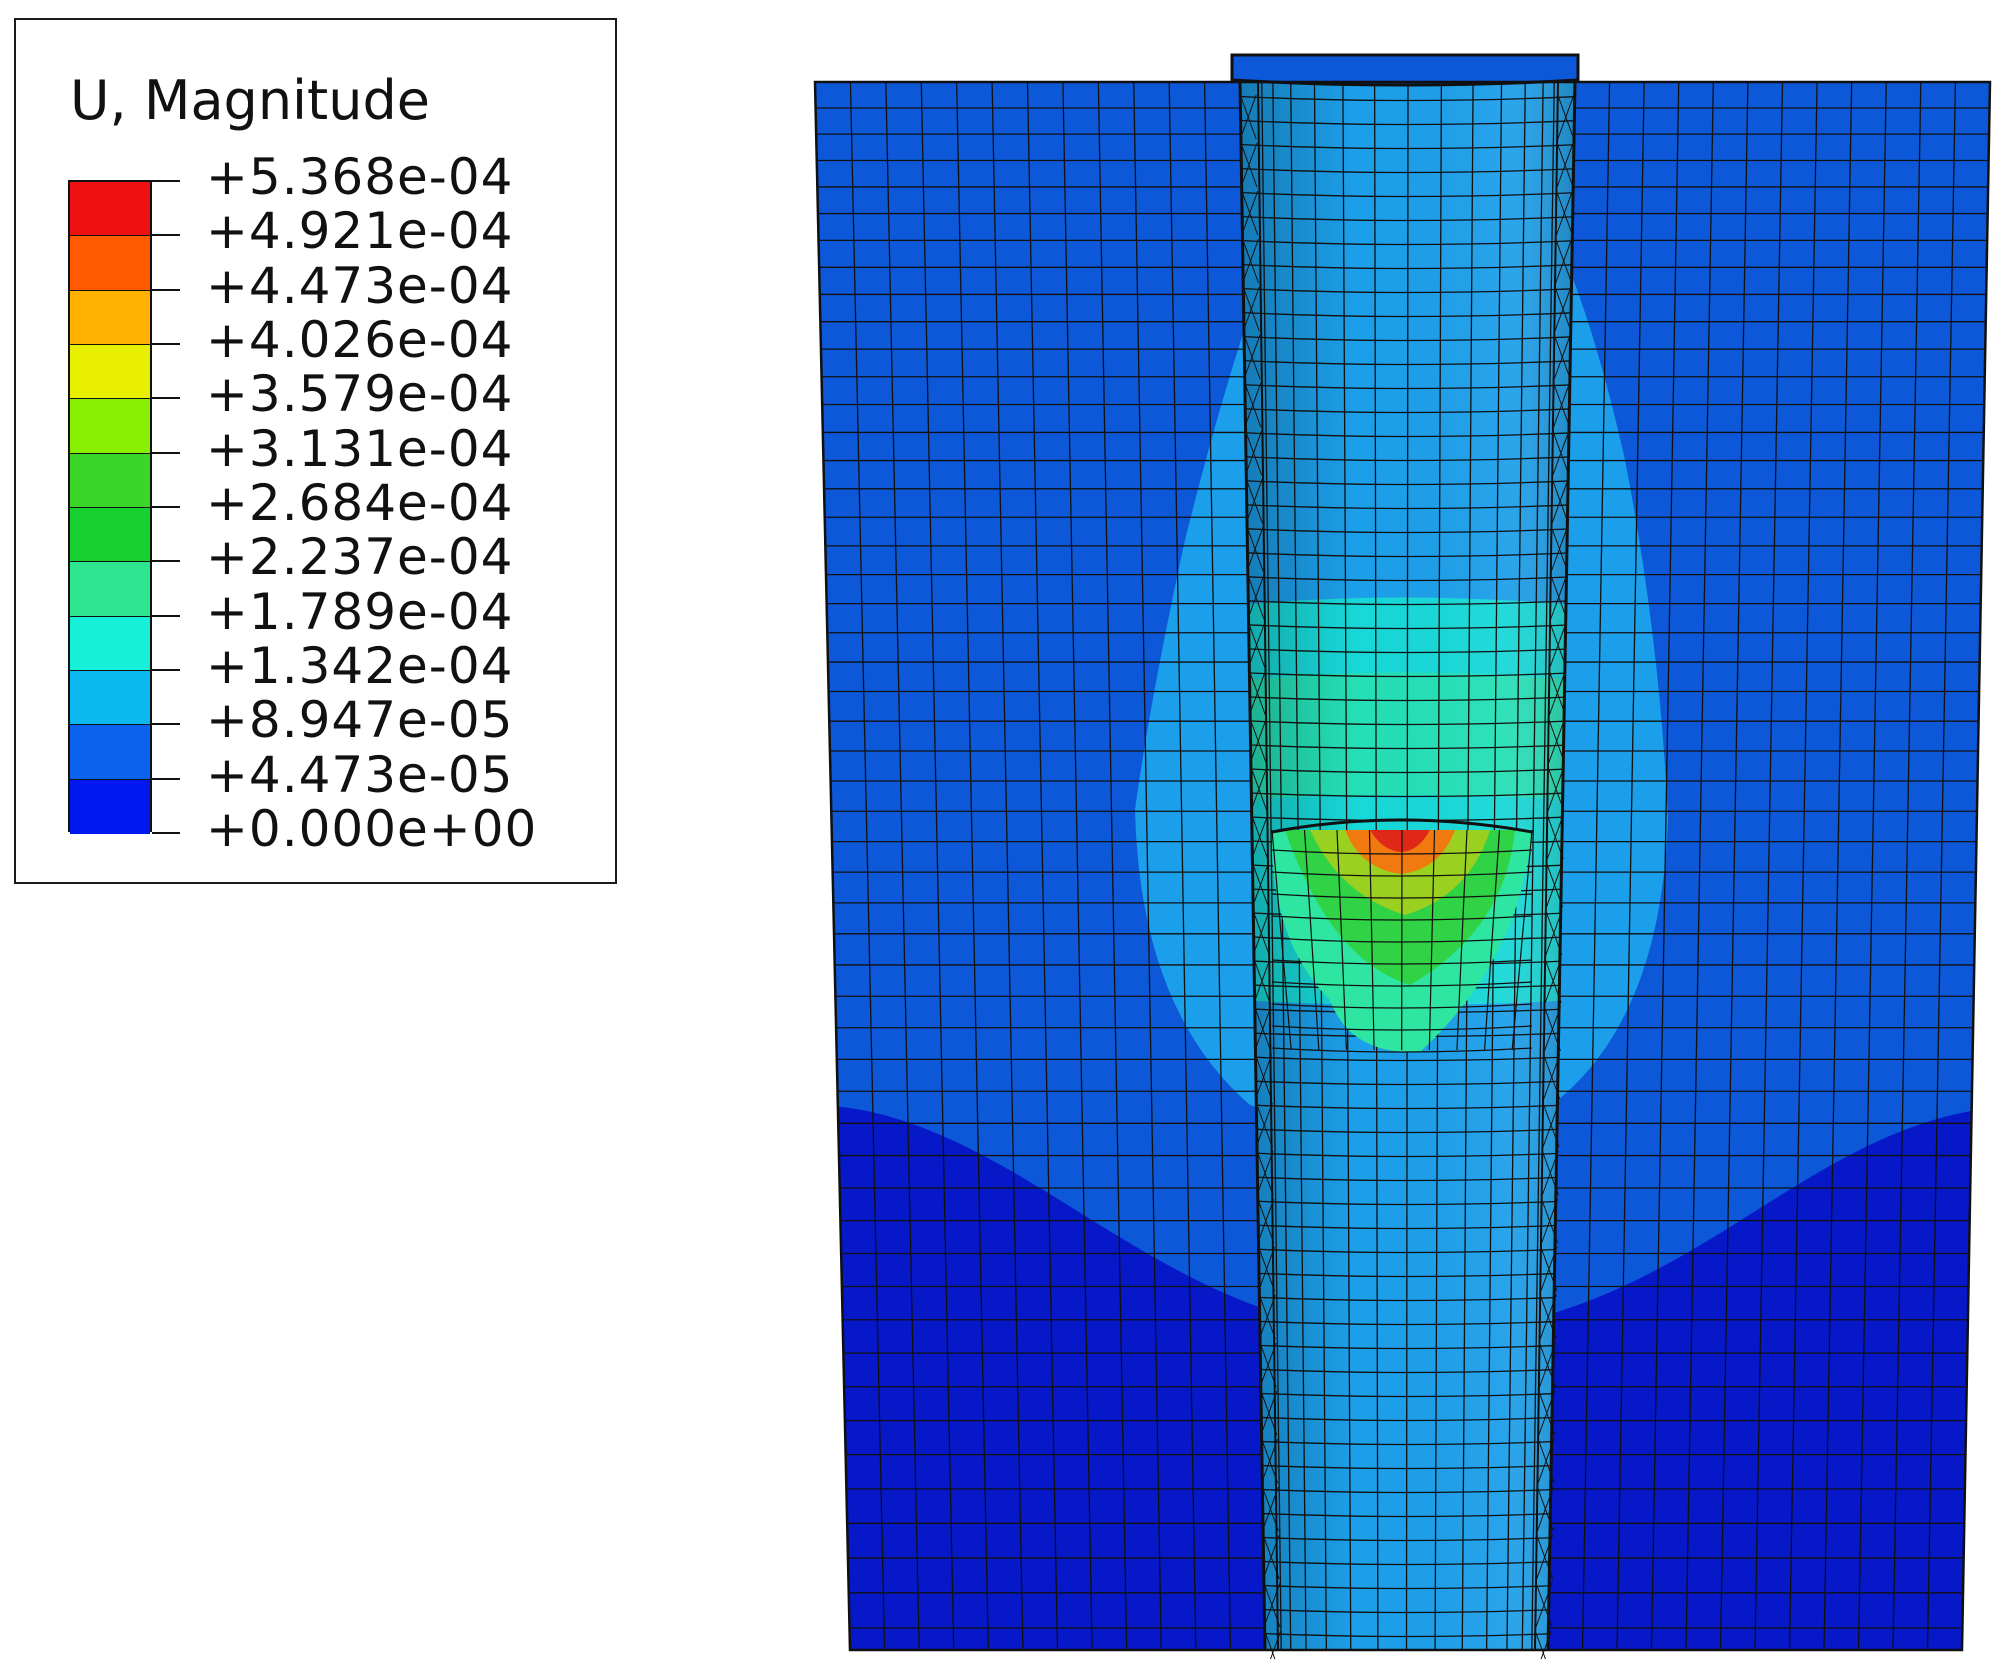  Describe the element at coordinates (360, 720) in the screenshot. I see `legend-tick-label: +8.947e-05` at that location.